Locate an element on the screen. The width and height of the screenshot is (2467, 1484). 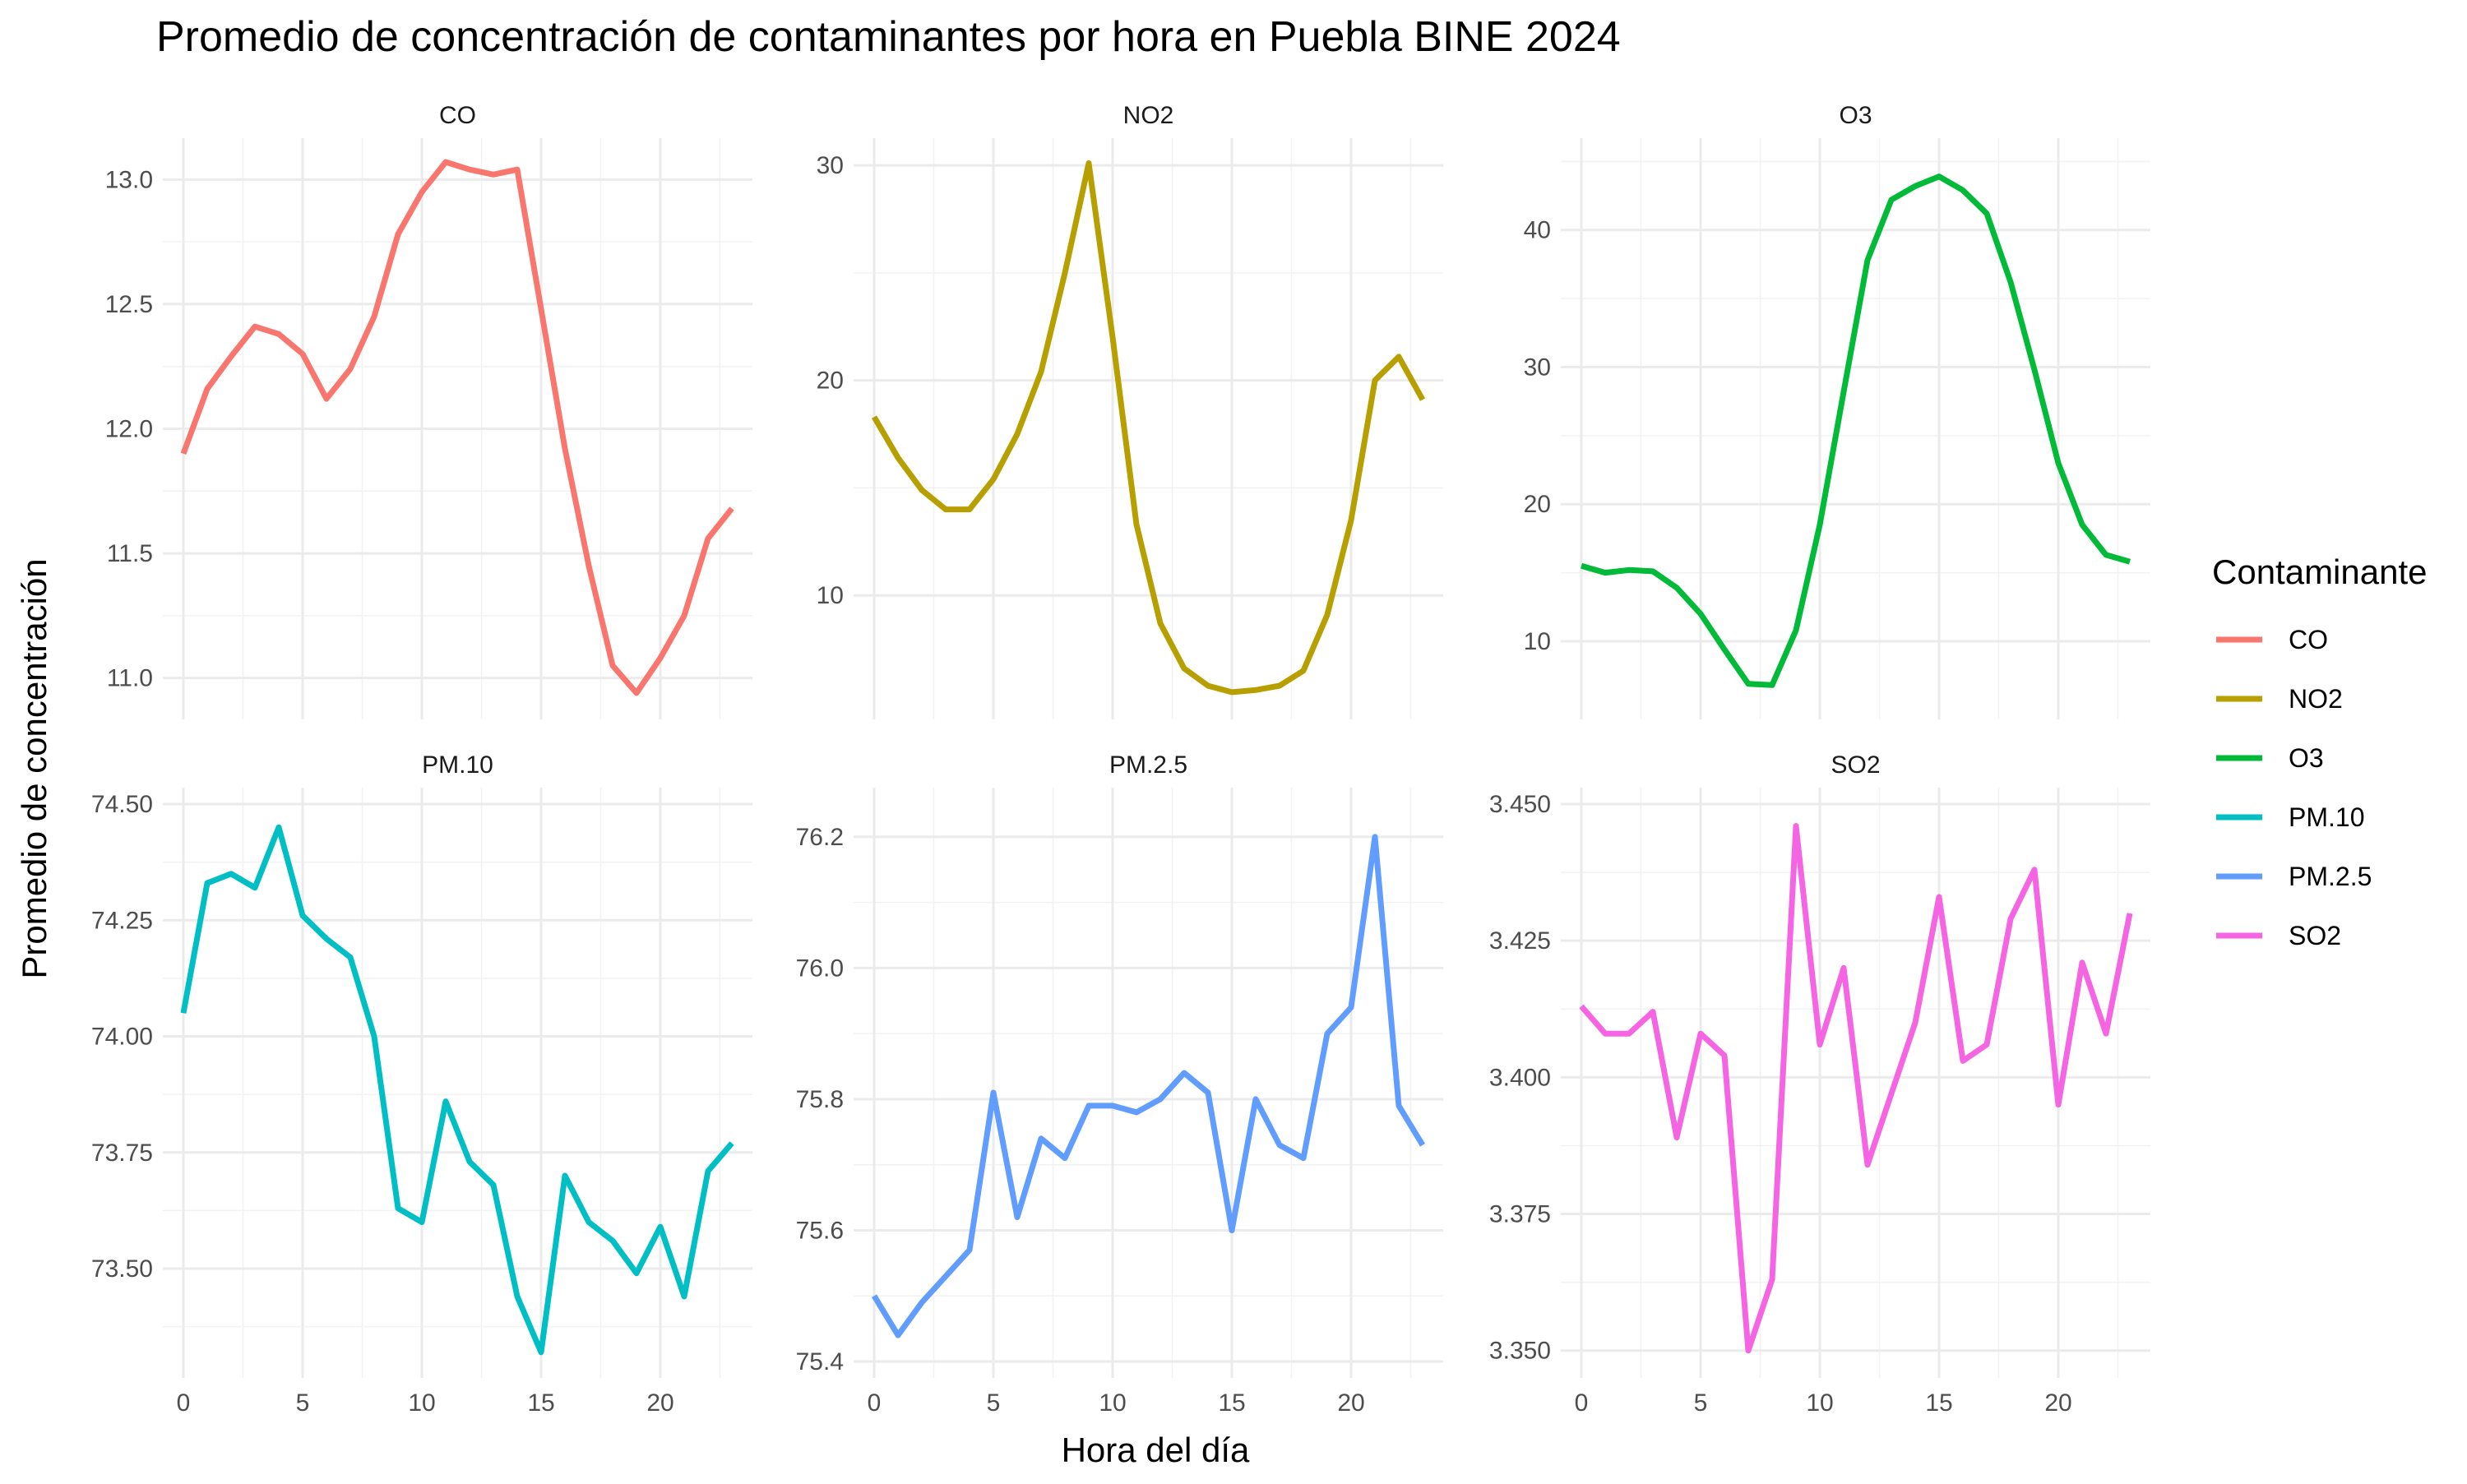
y-tick-label: 75.8 is located at coordinates (820, 1099).